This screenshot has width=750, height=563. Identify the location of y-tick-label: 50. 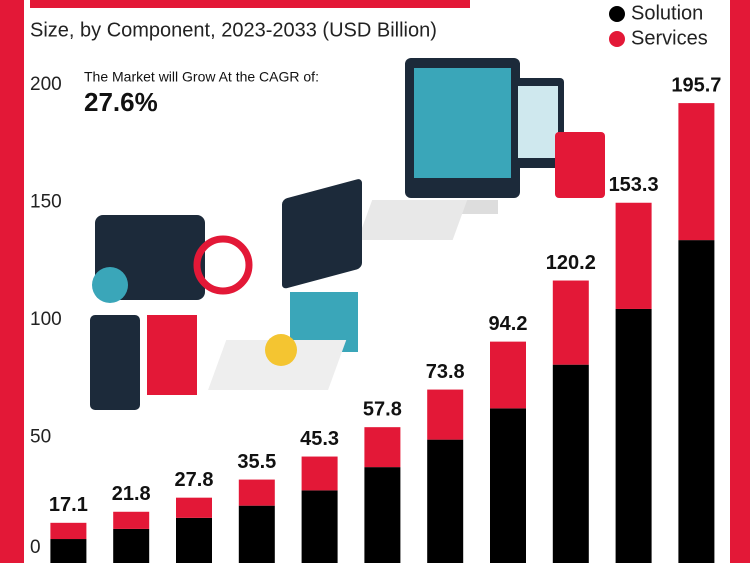
(40, 437).